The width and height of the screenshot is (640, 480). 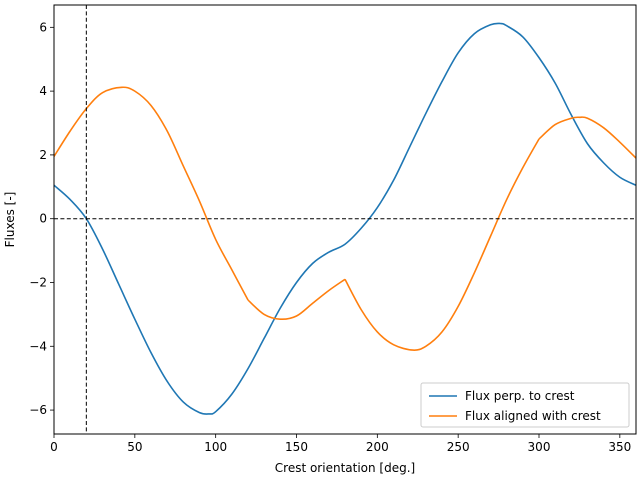 What do you see at coordinates (296, 447) in the screenshot?
I see `x-tick-label: 150` at bounding box center [296, 447].